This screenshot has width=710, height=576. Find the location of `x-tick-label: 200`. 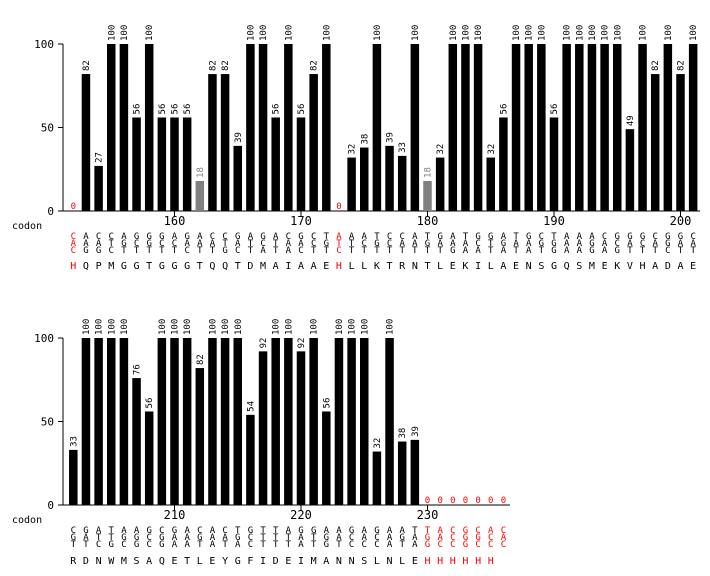

x-tick-label: 200 is located at coordinates (681, 221).